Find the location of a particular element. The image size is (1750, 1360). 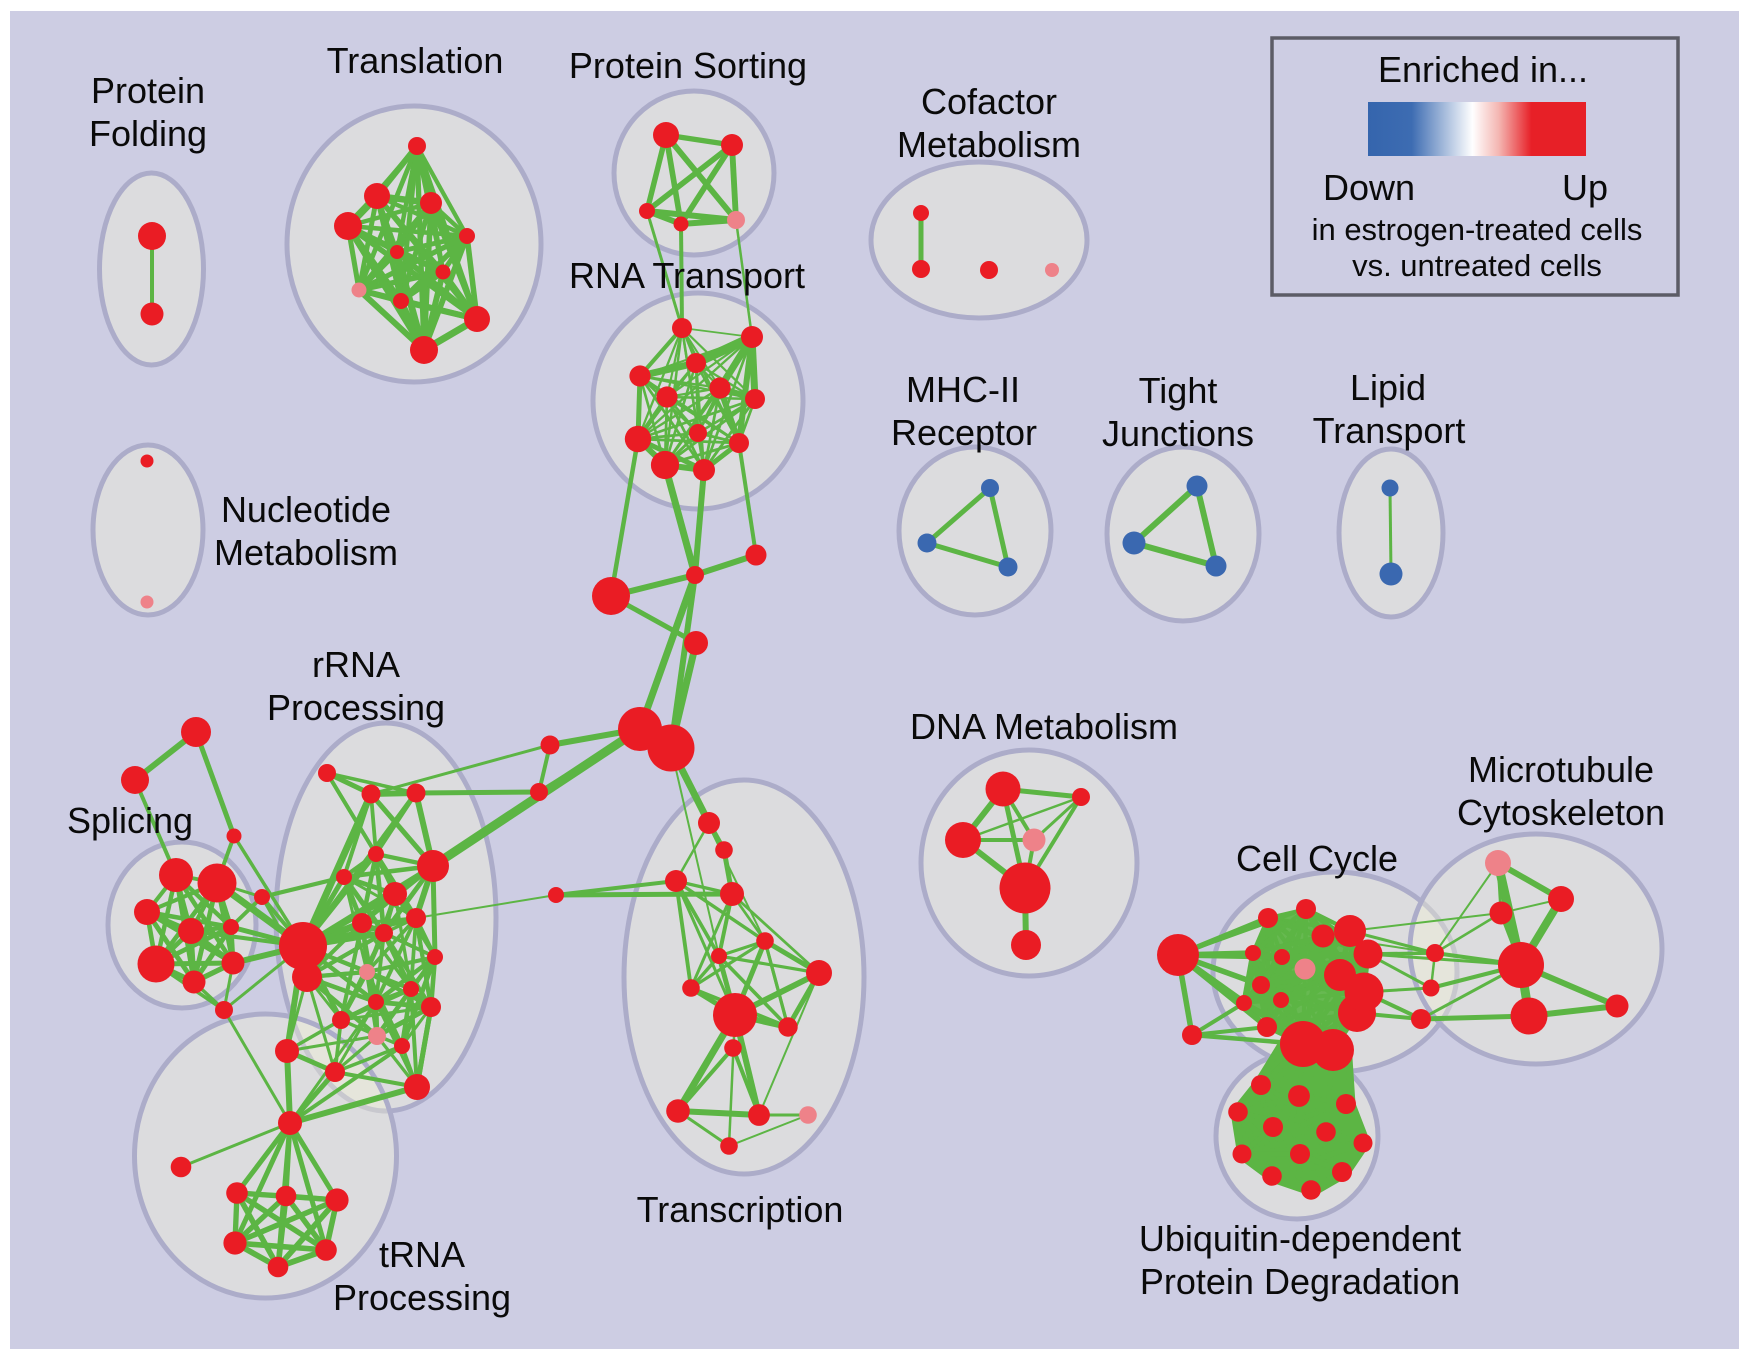

svg-text: Transport is located at coordinates (1389, 430).